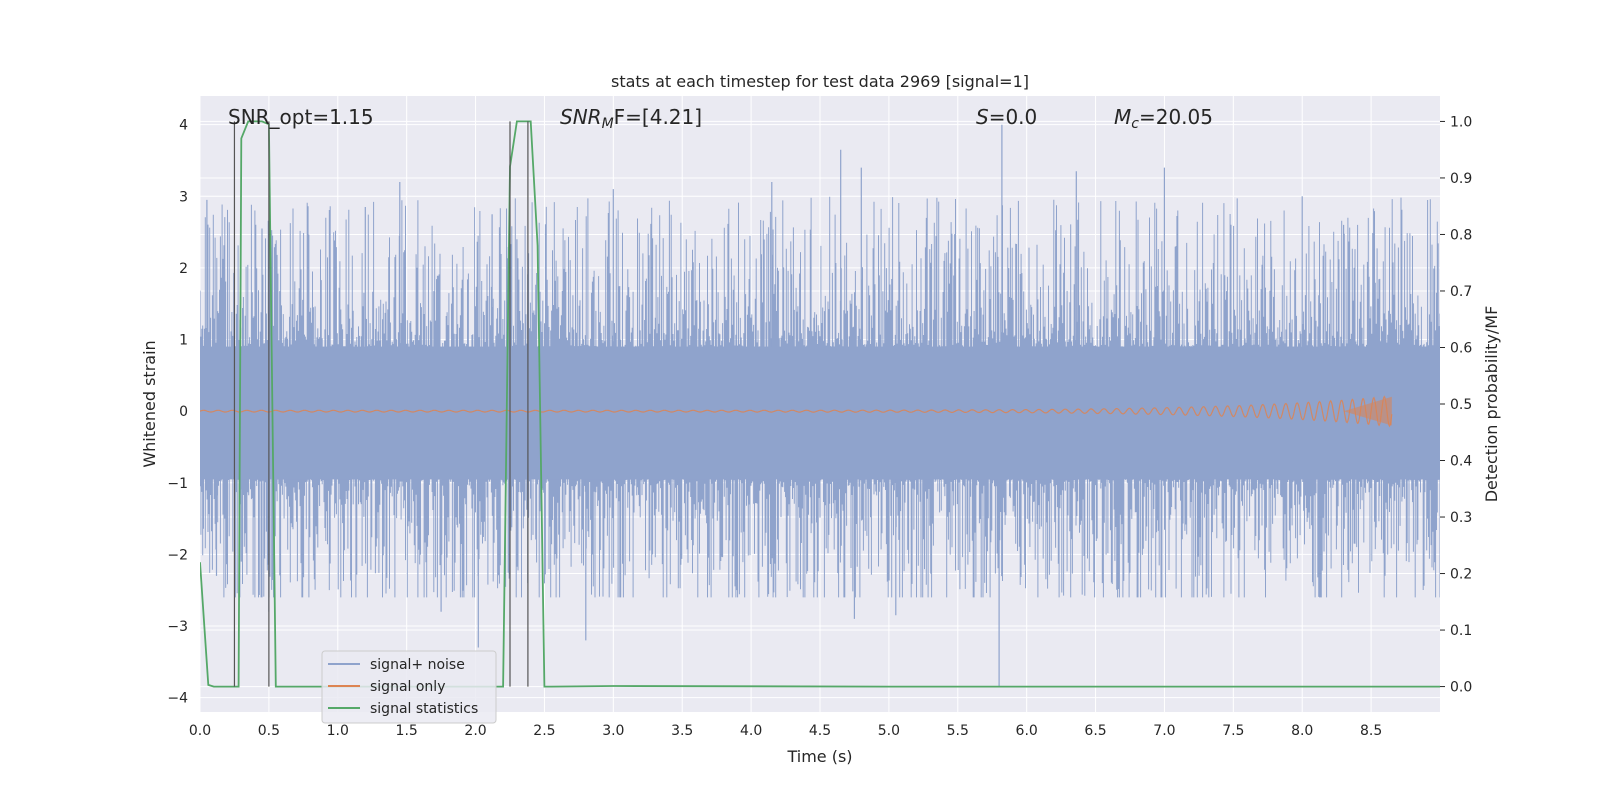 This screenshot has height=800, width=1600. I want to click on annotation-s: S=0.0, so click(1006, 117).